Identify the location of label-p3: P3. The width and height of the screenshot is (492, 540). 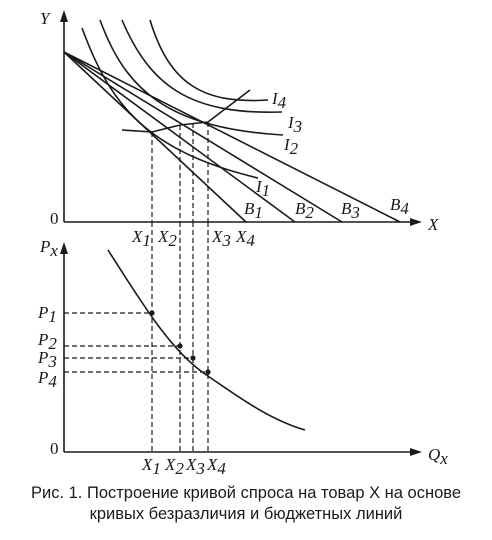
(47, 359).